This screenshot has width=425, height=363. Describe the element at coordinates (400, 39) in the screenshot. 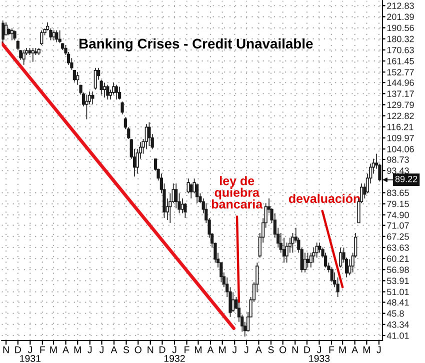

I see `y-tick-label: 180.32` at that location.